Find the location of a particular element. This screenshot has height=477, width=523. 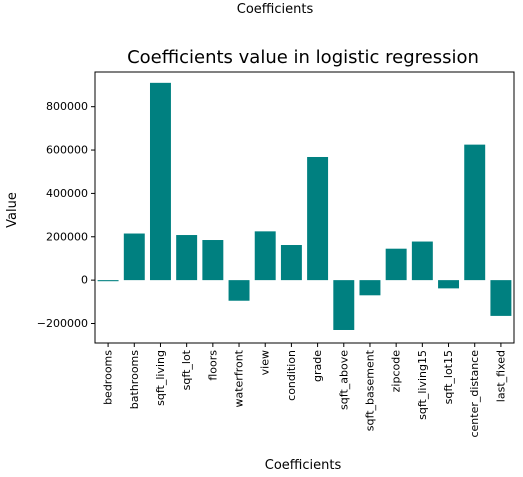

y-tick-label: 200000 is located at coordinates (67, 236).